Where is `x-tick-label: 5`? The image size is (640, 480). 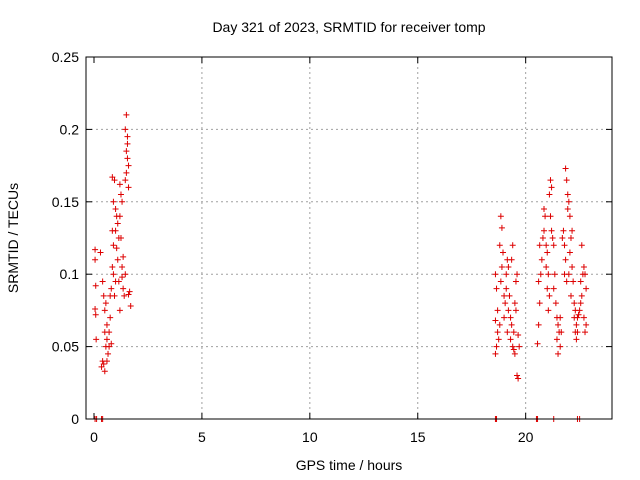
x-tick-label: 5 is located at coordinates (202, 437).